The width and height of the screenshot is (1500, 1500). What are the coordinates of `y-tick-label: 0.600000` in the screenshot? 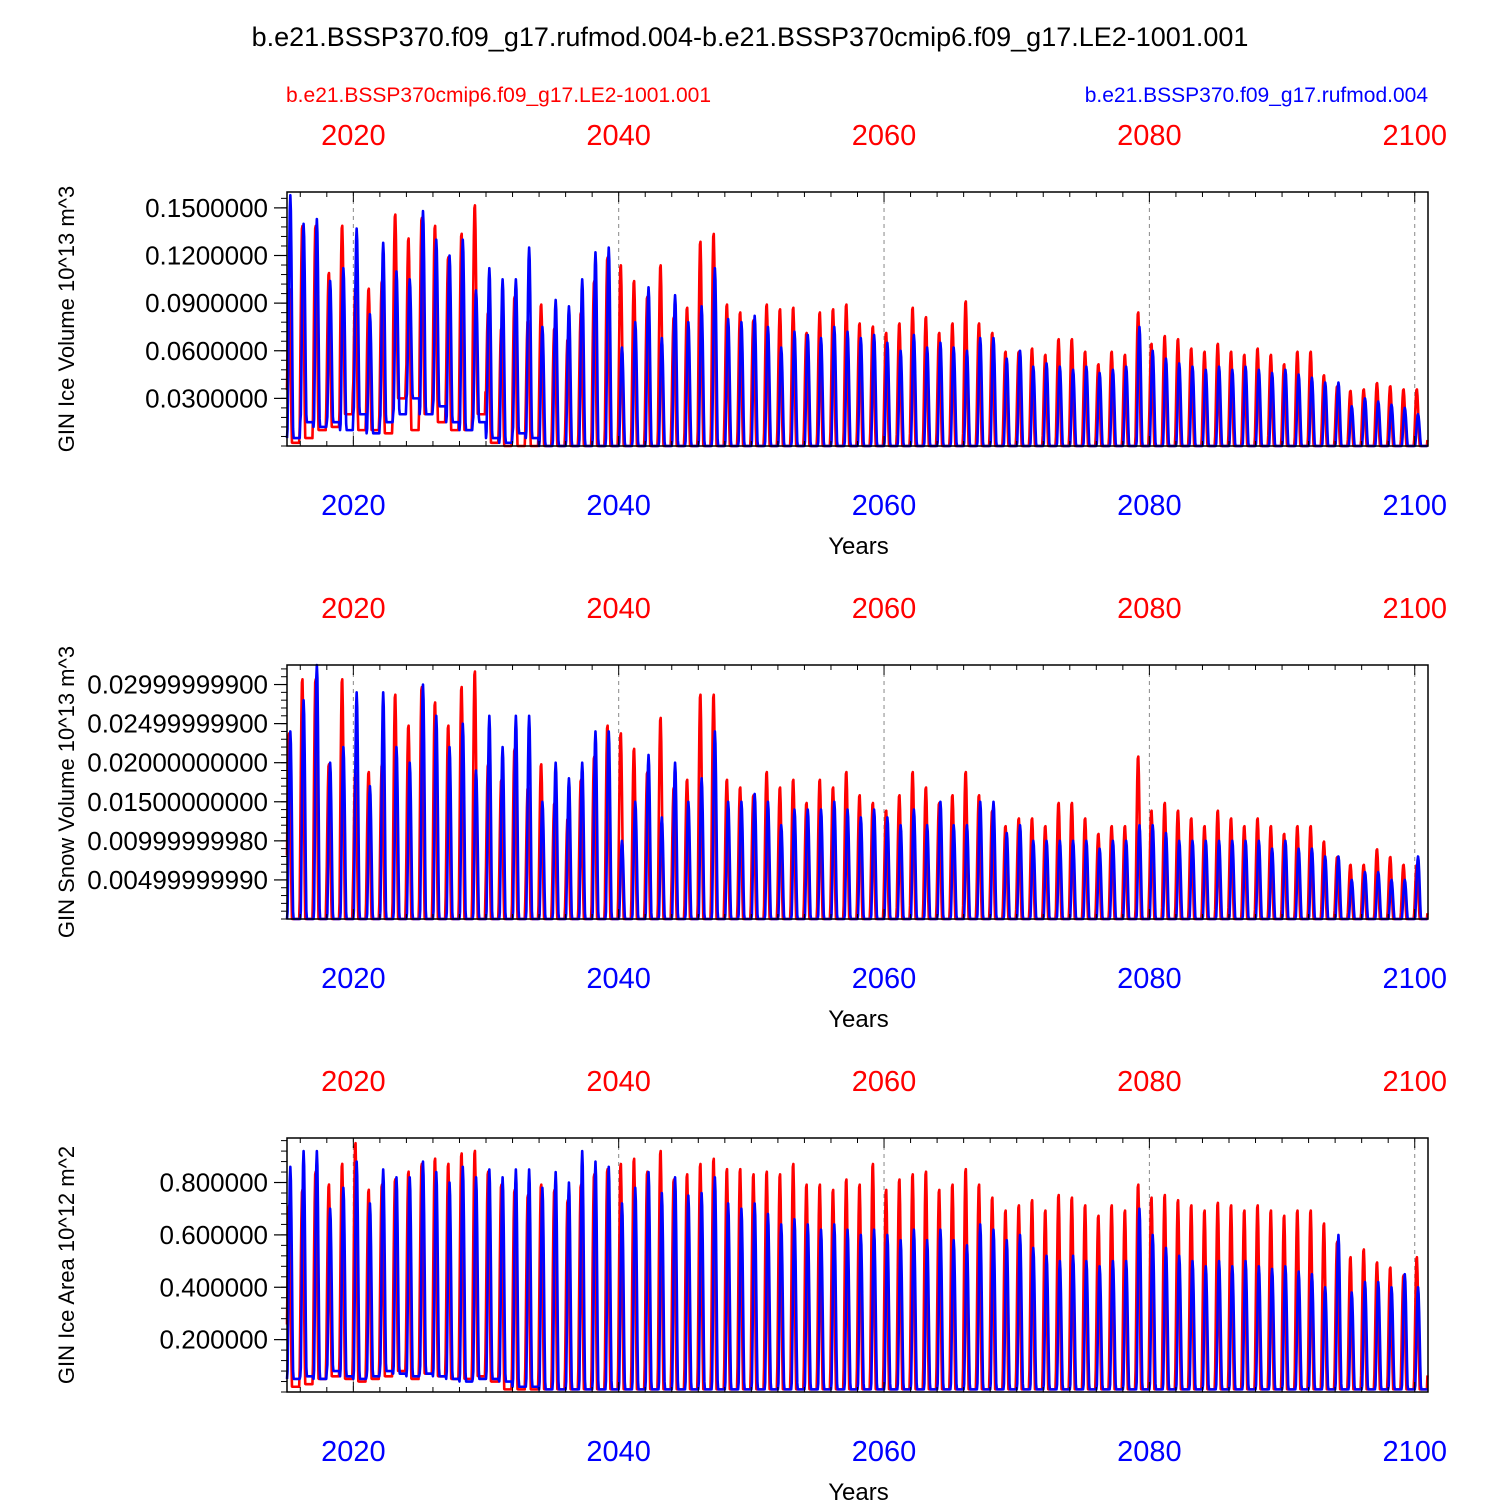 It's located at (214, 1235).